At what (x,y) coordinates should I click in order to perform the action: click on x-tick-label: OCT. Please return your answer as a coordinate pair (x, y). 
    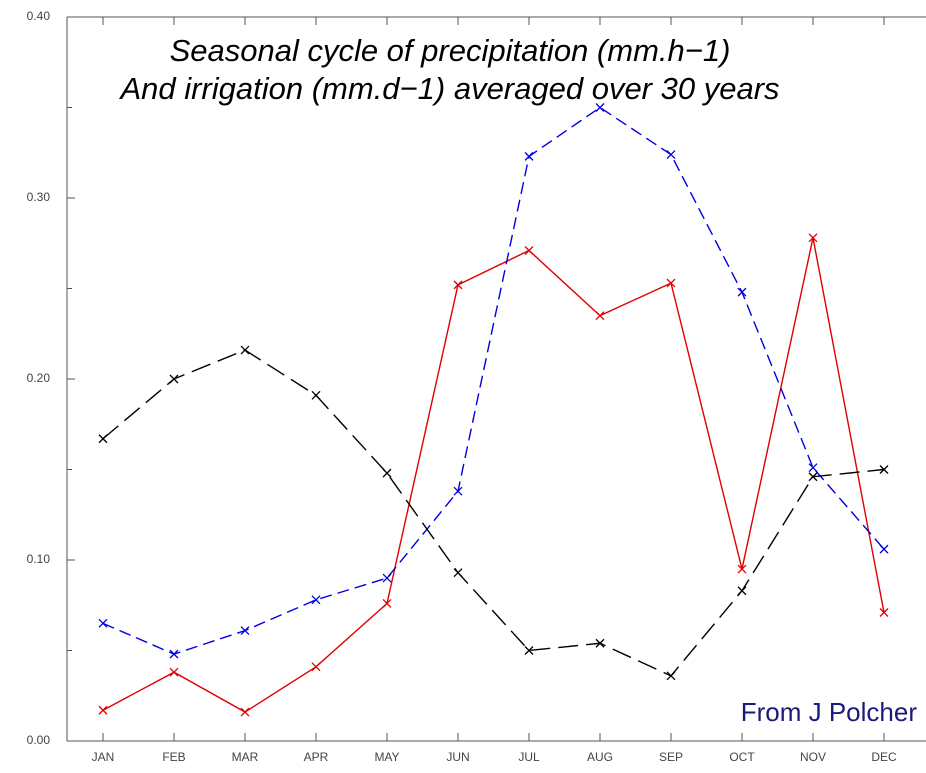
    Looking at the image, I should click on (742, 757).